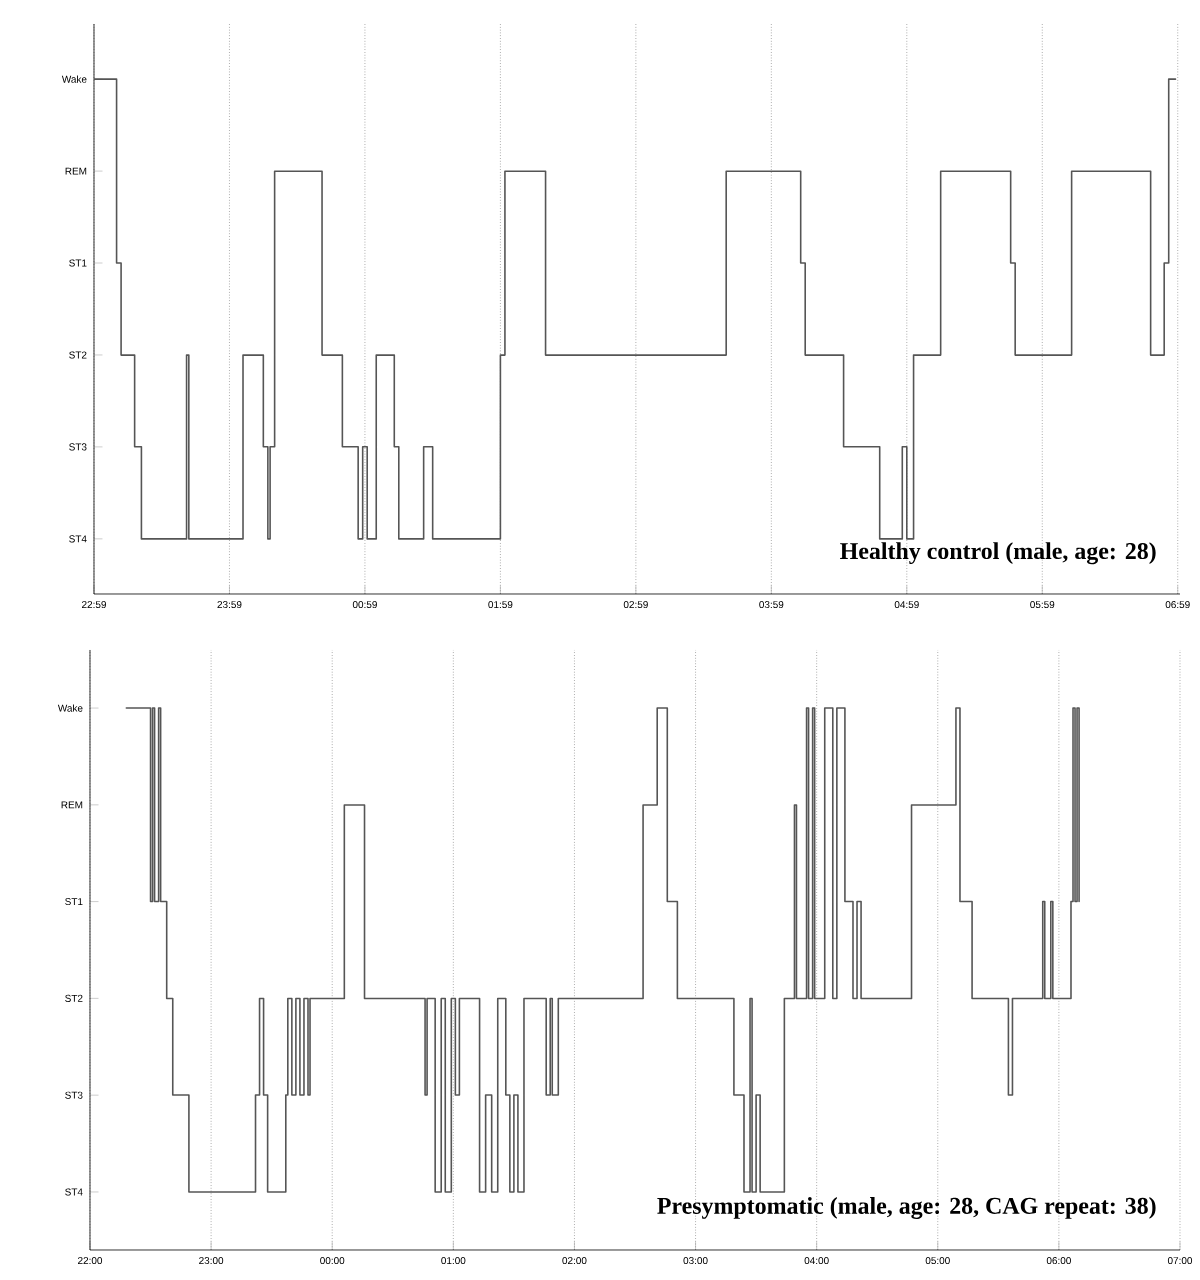 The width and height of the screenshot is (1200, 1280). What do you see at coordinates (998, 553) in the screenshot?
I see `annotation: Healthy control (male, age: 28)` at bounding box center [998, 553].